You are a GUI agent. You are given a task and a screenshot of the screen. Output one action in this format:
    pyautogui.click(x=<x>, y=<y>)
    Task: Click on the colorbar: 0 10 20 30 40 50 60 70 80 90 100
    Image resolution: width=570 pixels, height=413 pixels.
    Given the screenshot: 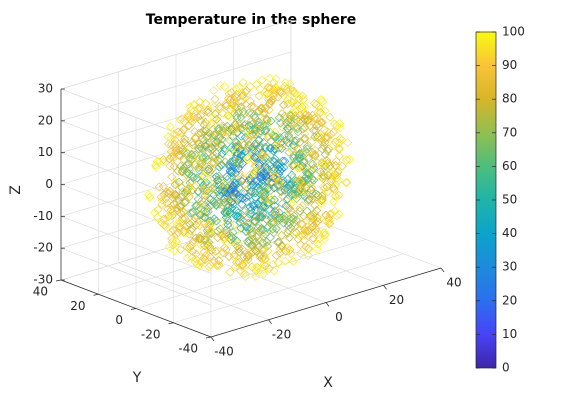 What is the action you would take?
    pyautogui.click(x=500, y=200)
    